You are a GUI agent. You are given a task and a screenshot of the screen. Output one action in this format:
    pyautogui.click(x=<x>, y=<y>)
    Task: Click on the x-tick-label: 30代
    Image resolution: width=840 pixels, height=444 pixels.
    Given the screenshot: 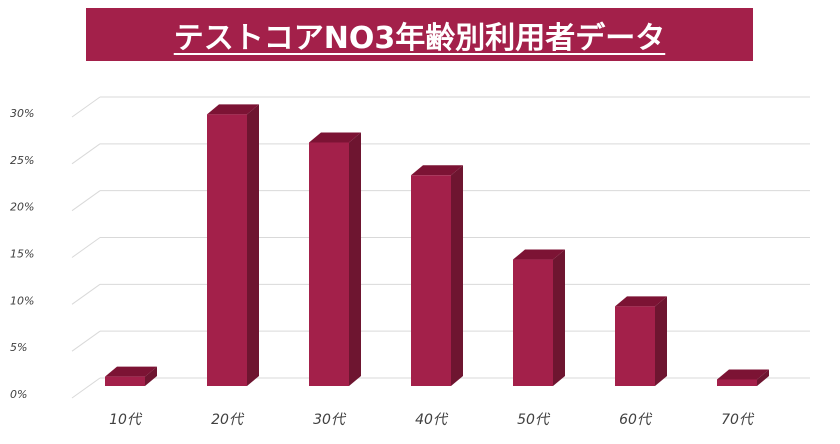 What is the action you would take?
    pyautogui.click(x=330, y=420)
    